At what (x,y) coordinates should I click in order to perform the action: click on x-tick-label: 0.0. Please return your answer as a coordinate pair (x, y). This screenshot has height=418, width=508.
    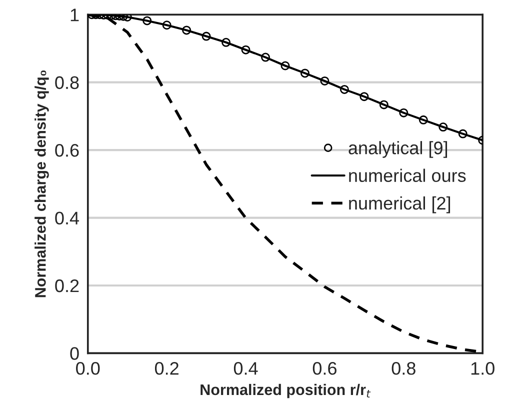
    Looking at the image, I should click on (88, 368).